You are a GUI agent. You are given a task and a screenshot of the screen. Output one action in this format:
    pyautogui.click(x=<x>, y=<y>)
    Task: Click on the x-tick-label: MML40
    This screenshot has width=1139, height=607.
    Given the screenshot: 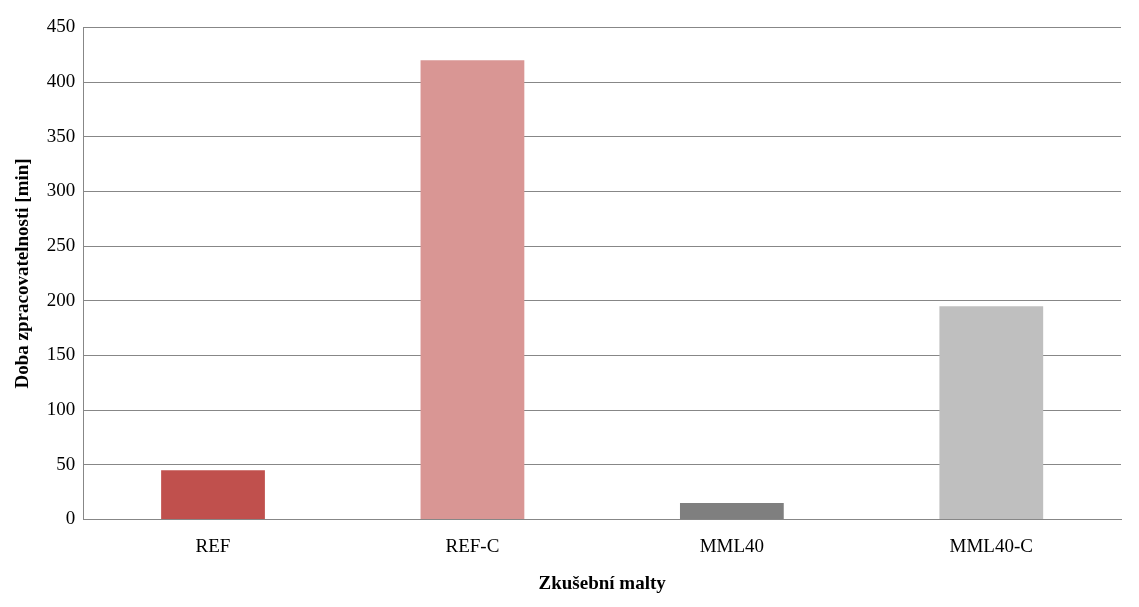 What is the action you would take?
    pyautogui.click(x=732, y=545)
    